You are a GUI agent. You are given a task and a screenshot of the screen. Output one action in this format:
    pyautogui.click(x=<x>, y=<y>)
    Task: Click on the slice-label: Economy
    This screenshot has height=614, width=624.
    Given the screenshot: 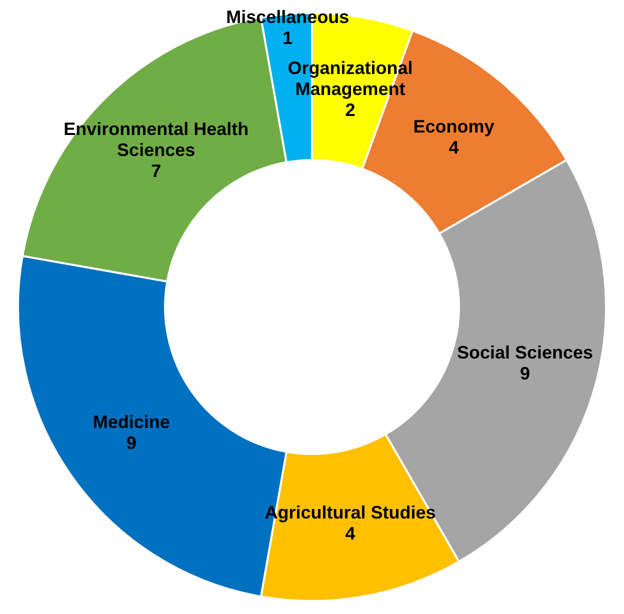 What is the action you would take?
    pyautogui.click(x=453, y=126)
    